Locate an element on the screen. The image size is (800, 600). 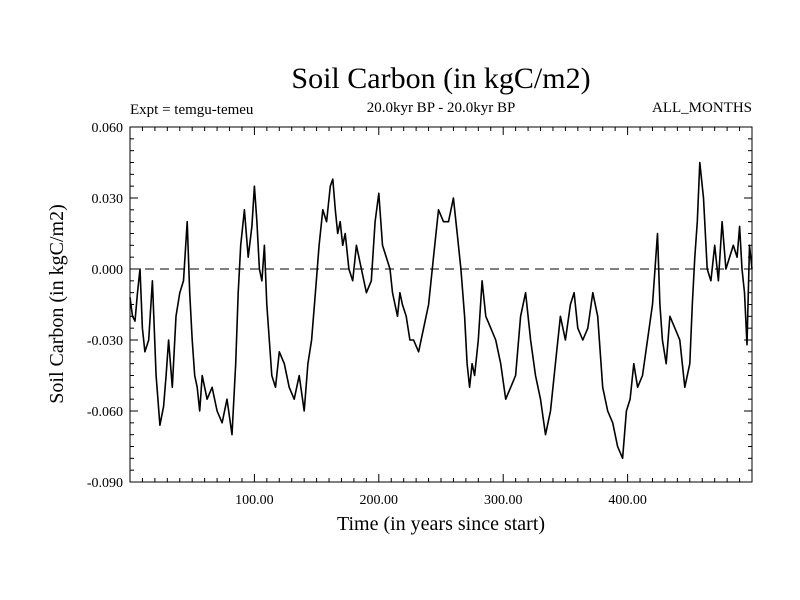
x-tick-label: 300.00 is located at coordinates (503, 500).